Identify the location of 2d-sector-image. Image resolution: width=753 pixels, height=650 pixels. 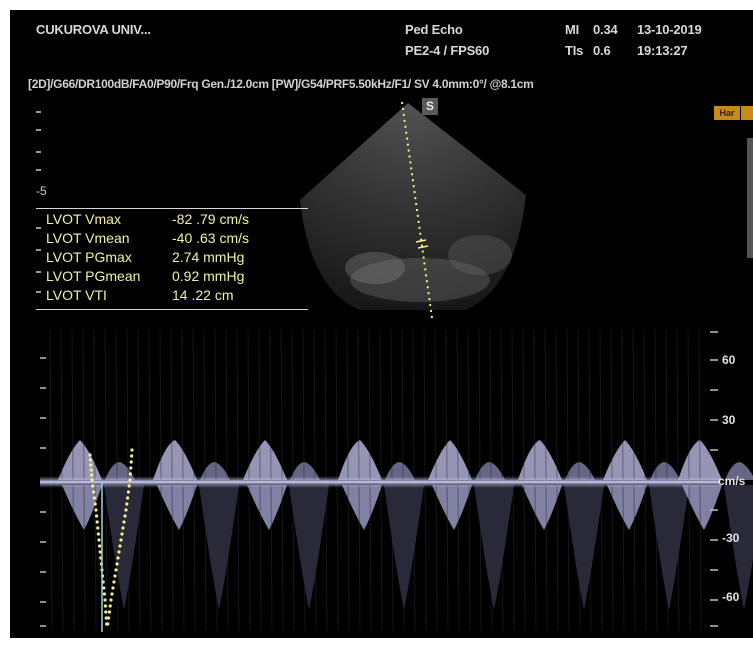
(413, 206).